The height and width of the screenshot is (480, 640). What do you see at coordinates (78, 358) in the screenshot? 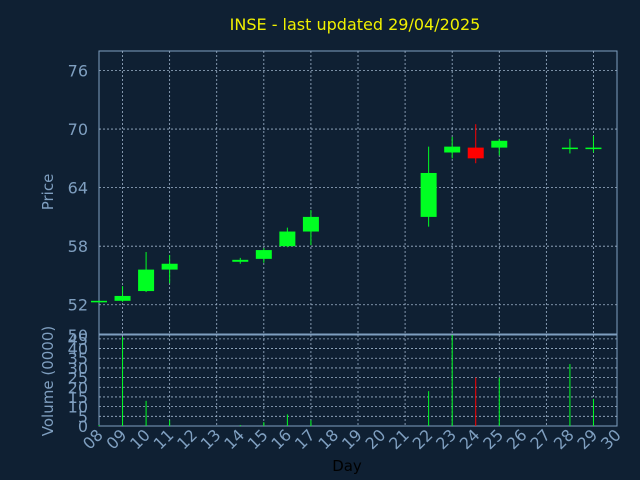
I see `volume-tick-label: 35` at bounding box center [78, 358].